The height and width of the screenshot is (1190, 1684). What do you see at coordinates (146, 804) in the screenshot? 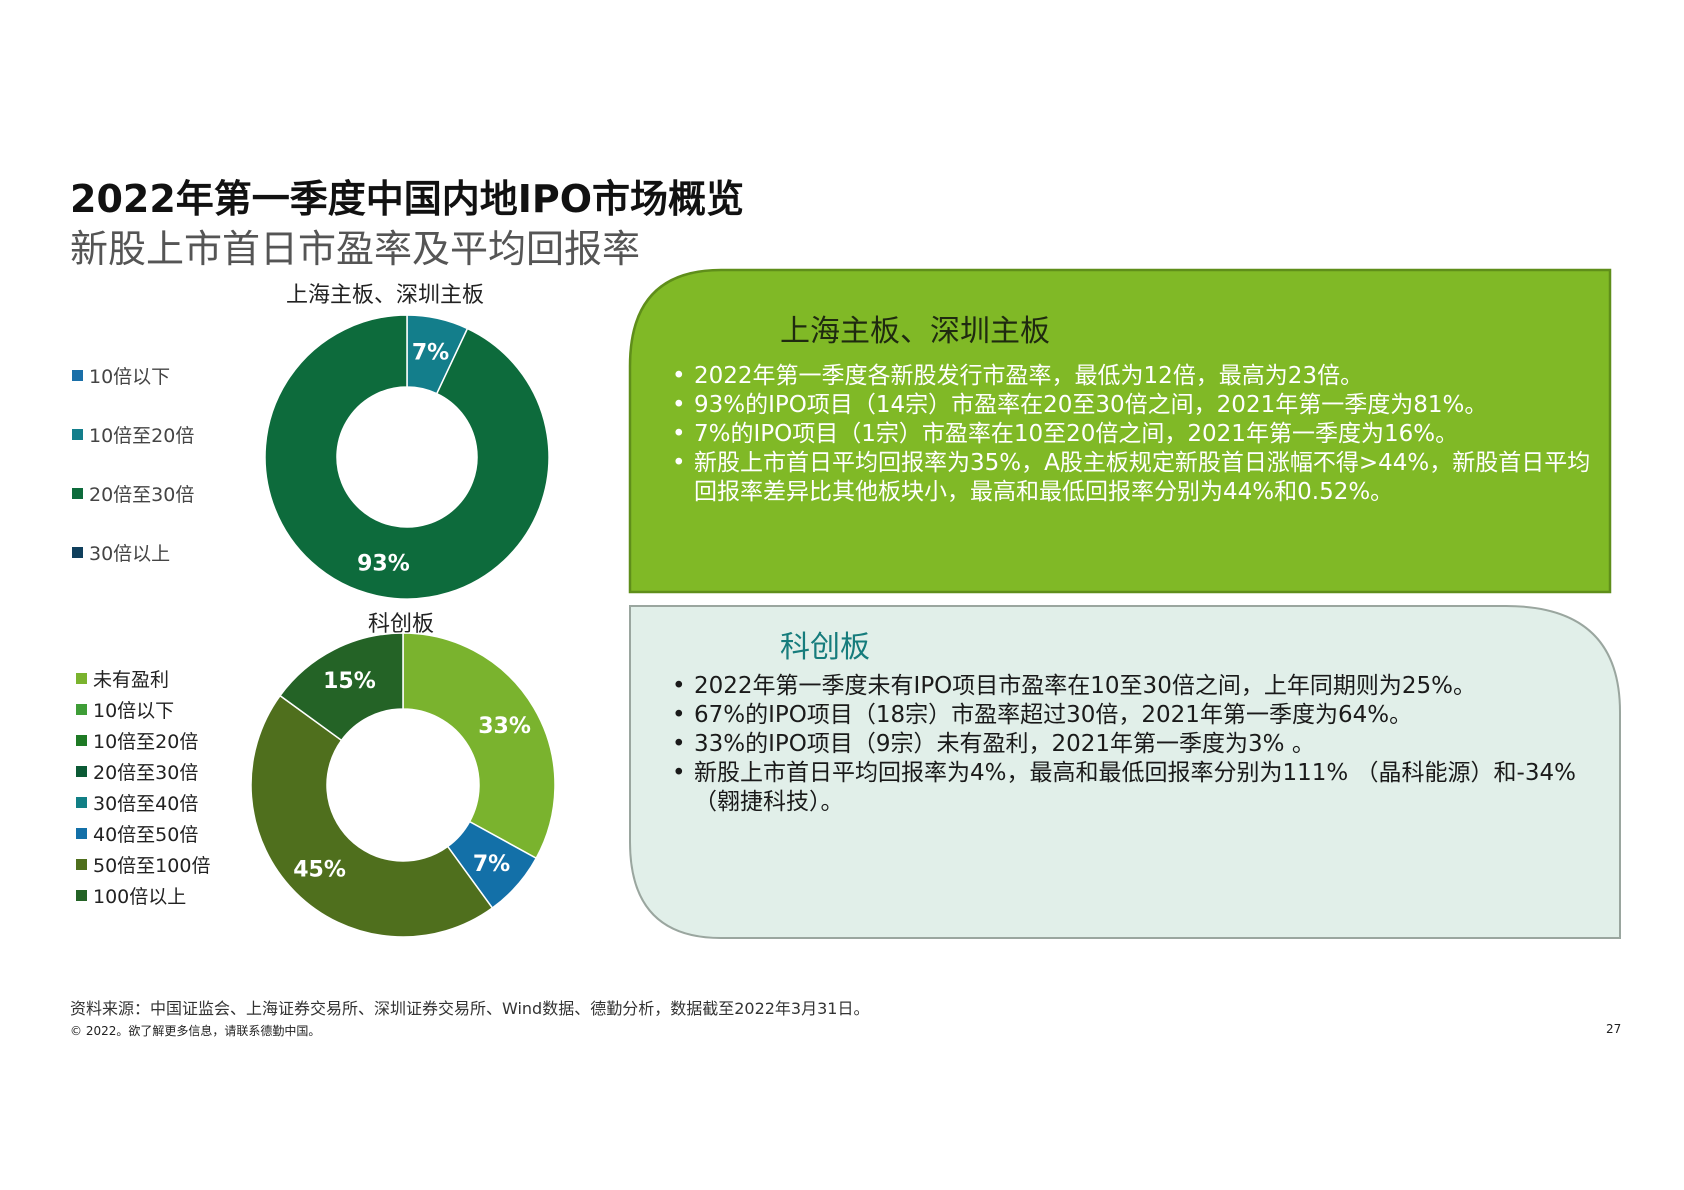
I see `legend-label: 30倍至40倍` at bounding box center [146, 804].